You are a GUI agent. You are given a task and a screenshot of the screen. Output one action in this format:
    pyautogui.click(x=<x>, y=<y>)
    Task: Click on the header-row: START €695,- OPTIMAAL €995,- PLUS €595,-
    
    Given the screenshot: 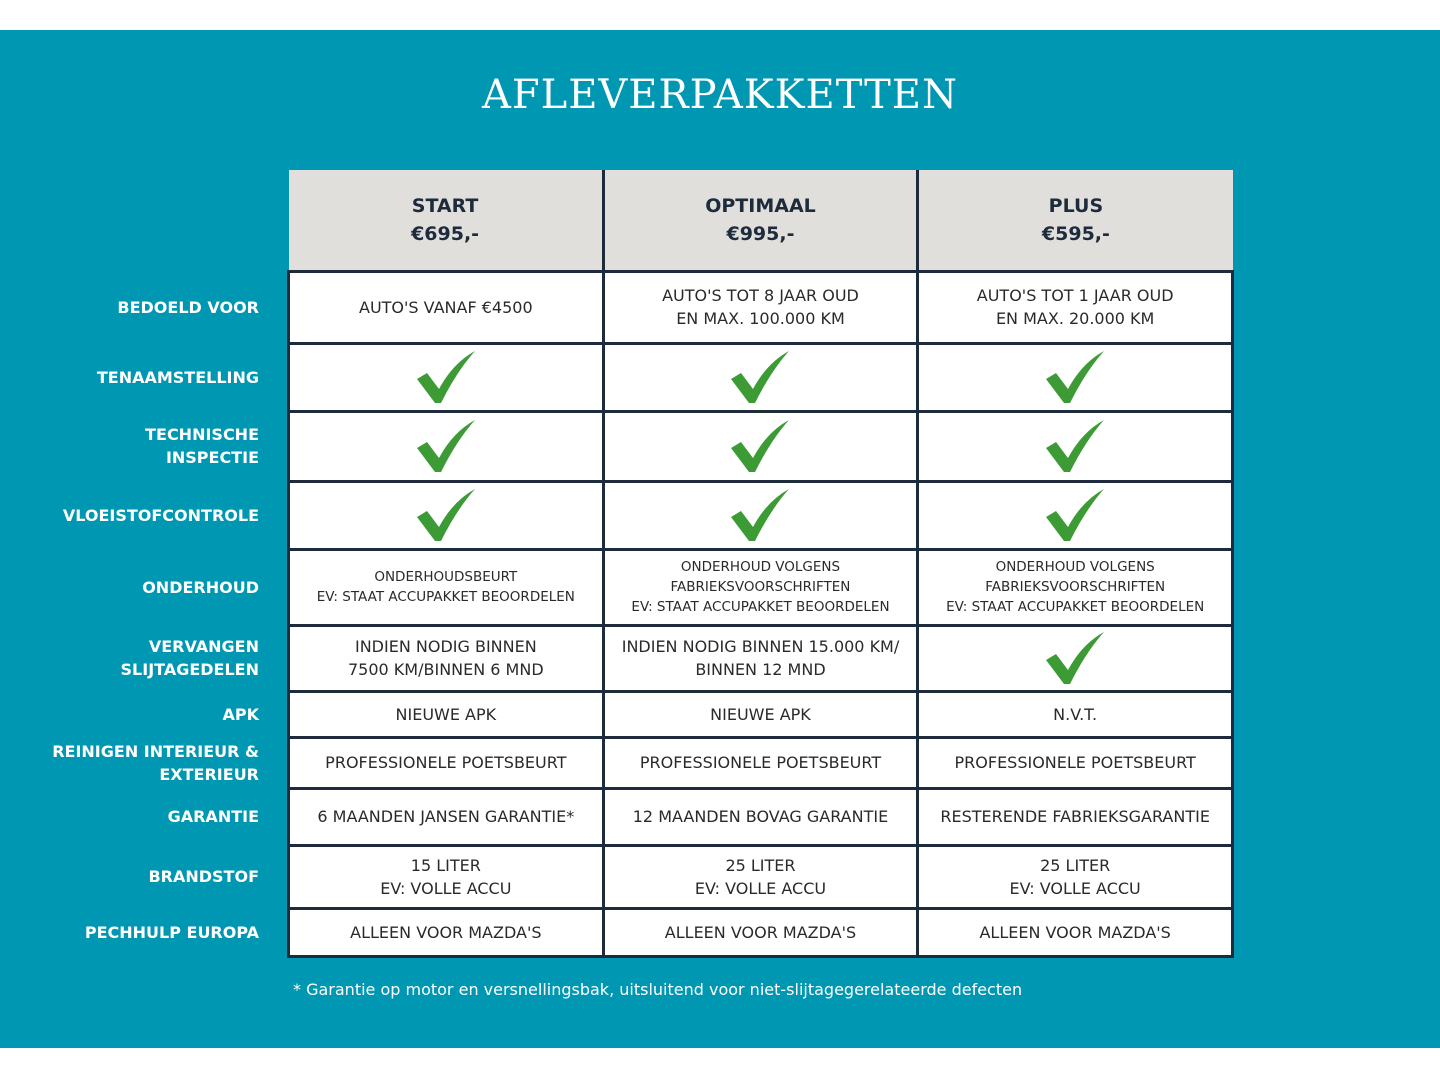 What is the action you would take?
    pyautogui.click(x=760, y=221)
    